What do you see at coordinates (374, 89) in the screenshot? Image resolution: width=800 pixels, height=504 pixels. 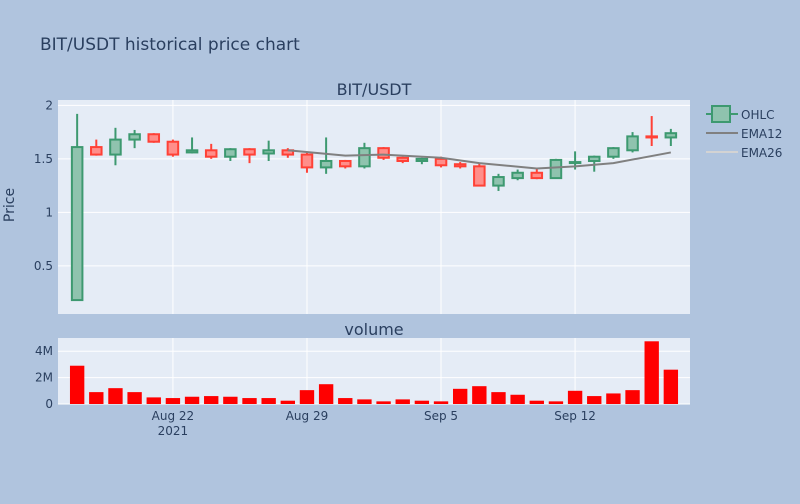 I see `price-subplot-title: BIT/USDT` at bounding box center [374, 89].